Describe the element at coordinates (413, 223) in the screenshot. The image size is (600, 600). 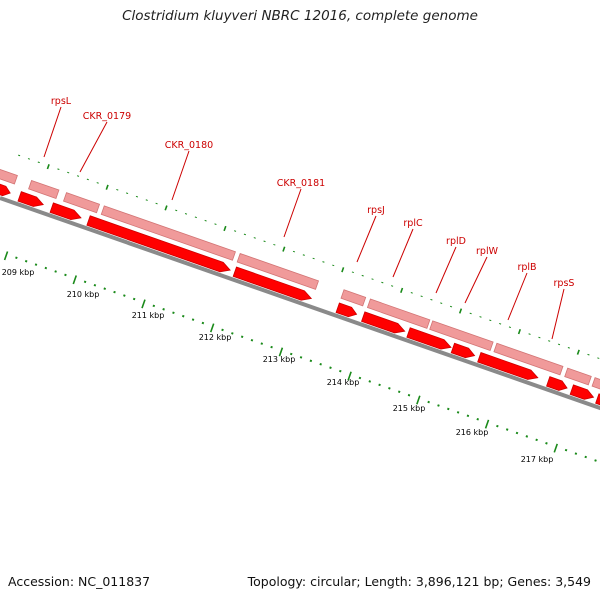
I see `gene-label-rplc: rplC` at that location.